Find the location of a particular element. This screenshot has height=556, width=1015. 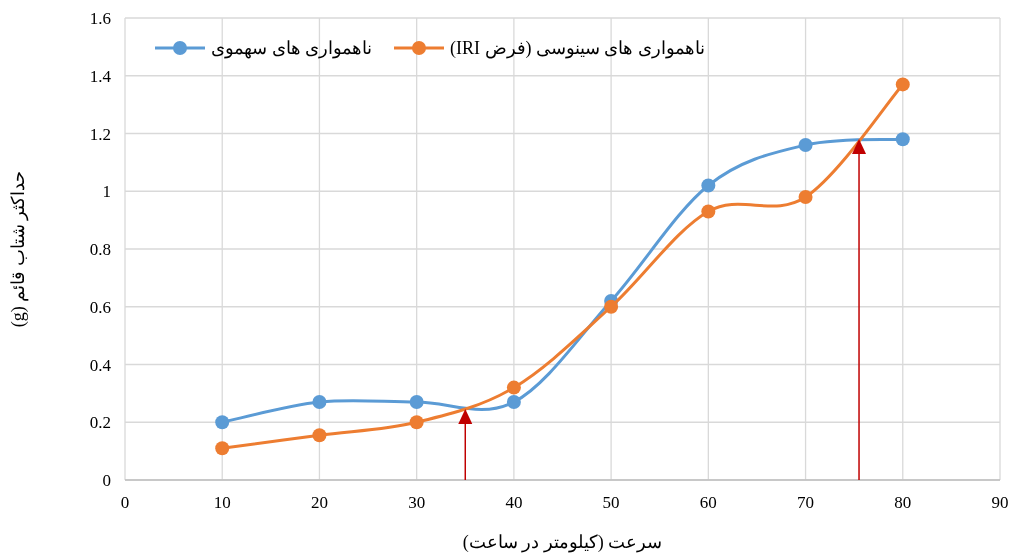

x-axis-title: سرعت (کیلومتر در ساعت) is located at coordinates (562, 542).